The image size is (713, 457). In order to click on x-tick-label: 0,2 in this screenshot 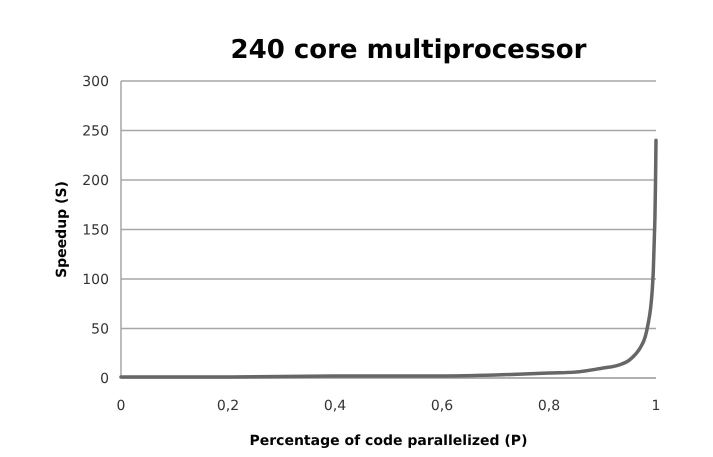, I will do `click(228, 406)`.